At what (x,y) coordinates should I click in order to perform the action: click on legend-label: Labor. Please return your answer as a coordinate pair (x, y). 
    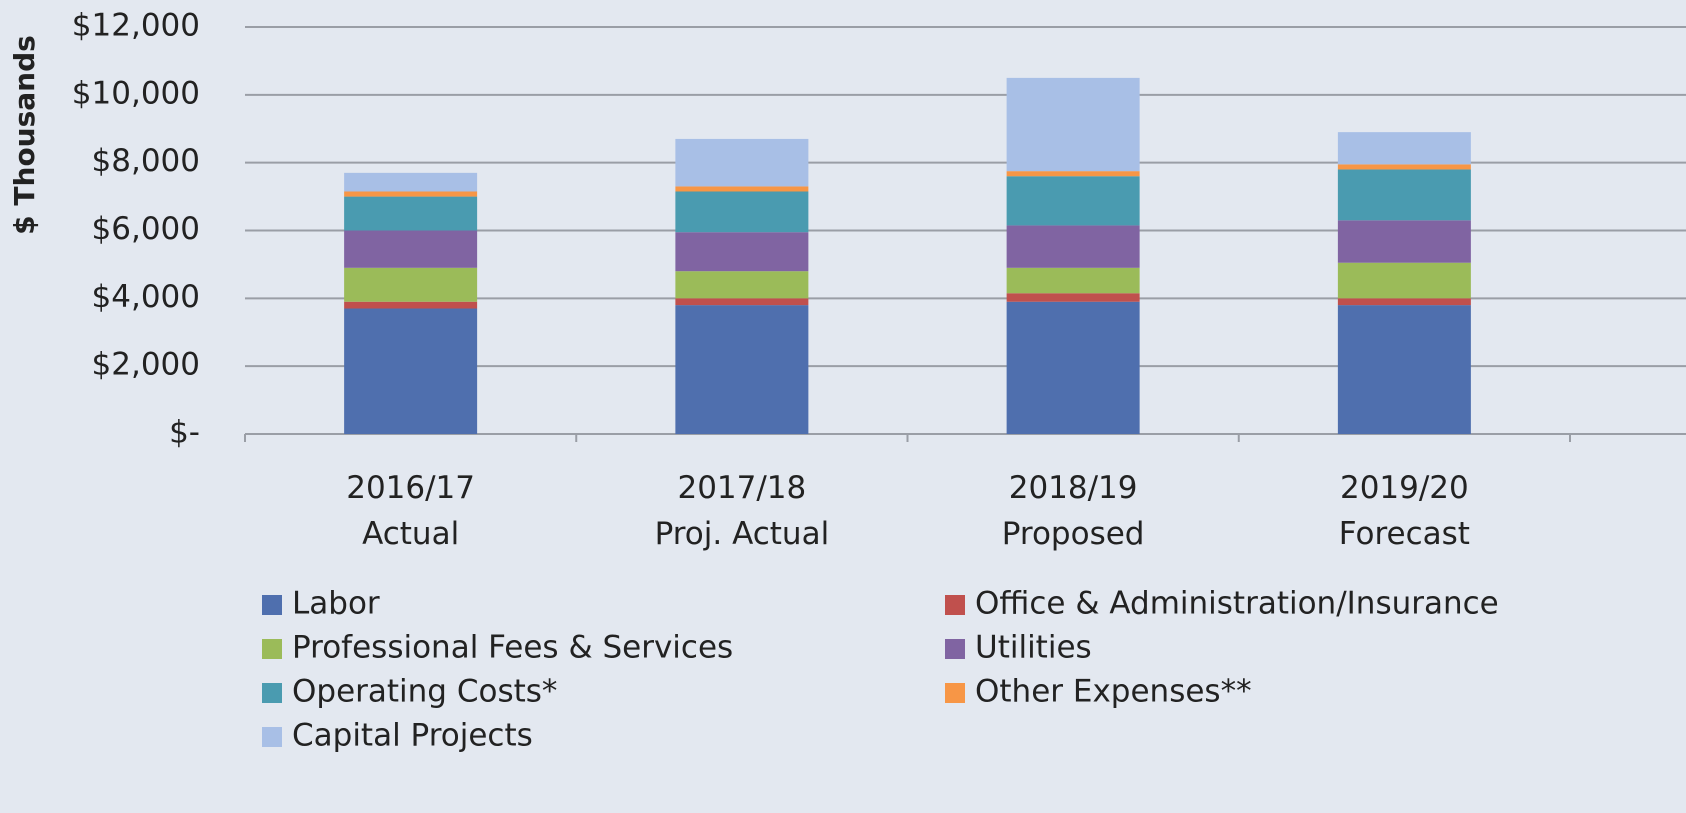
    Looking at the image, I should click on (336, 604).